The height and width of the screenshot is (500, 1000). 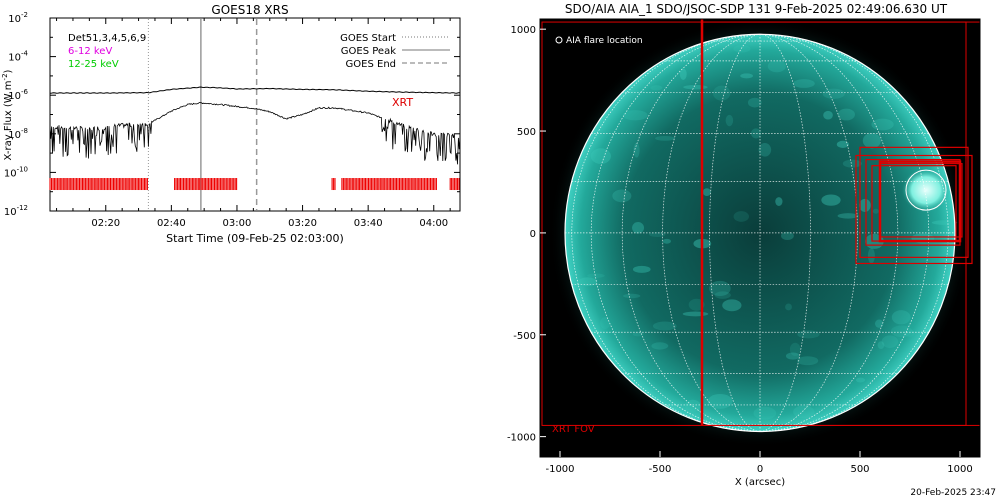 I want to click on aia-y-tick-label: 0, so click(x=533, y=234).